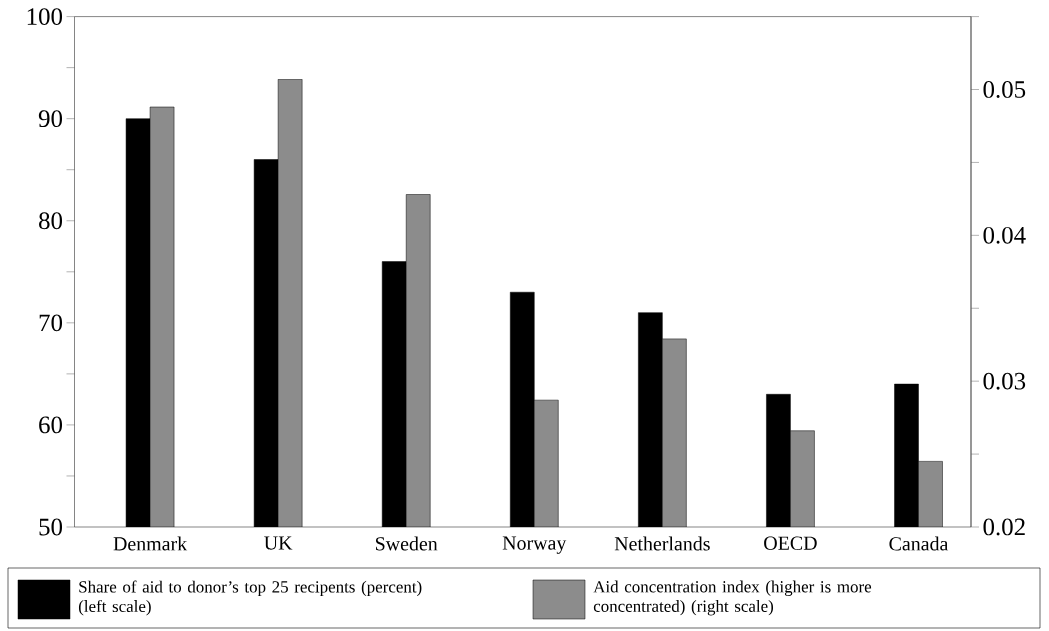 The height and width of the screenshot is (631, 1049). Describe the element at coordinates (50, 119) in the screenshot. I see `y-tick-label: 90` at that location.